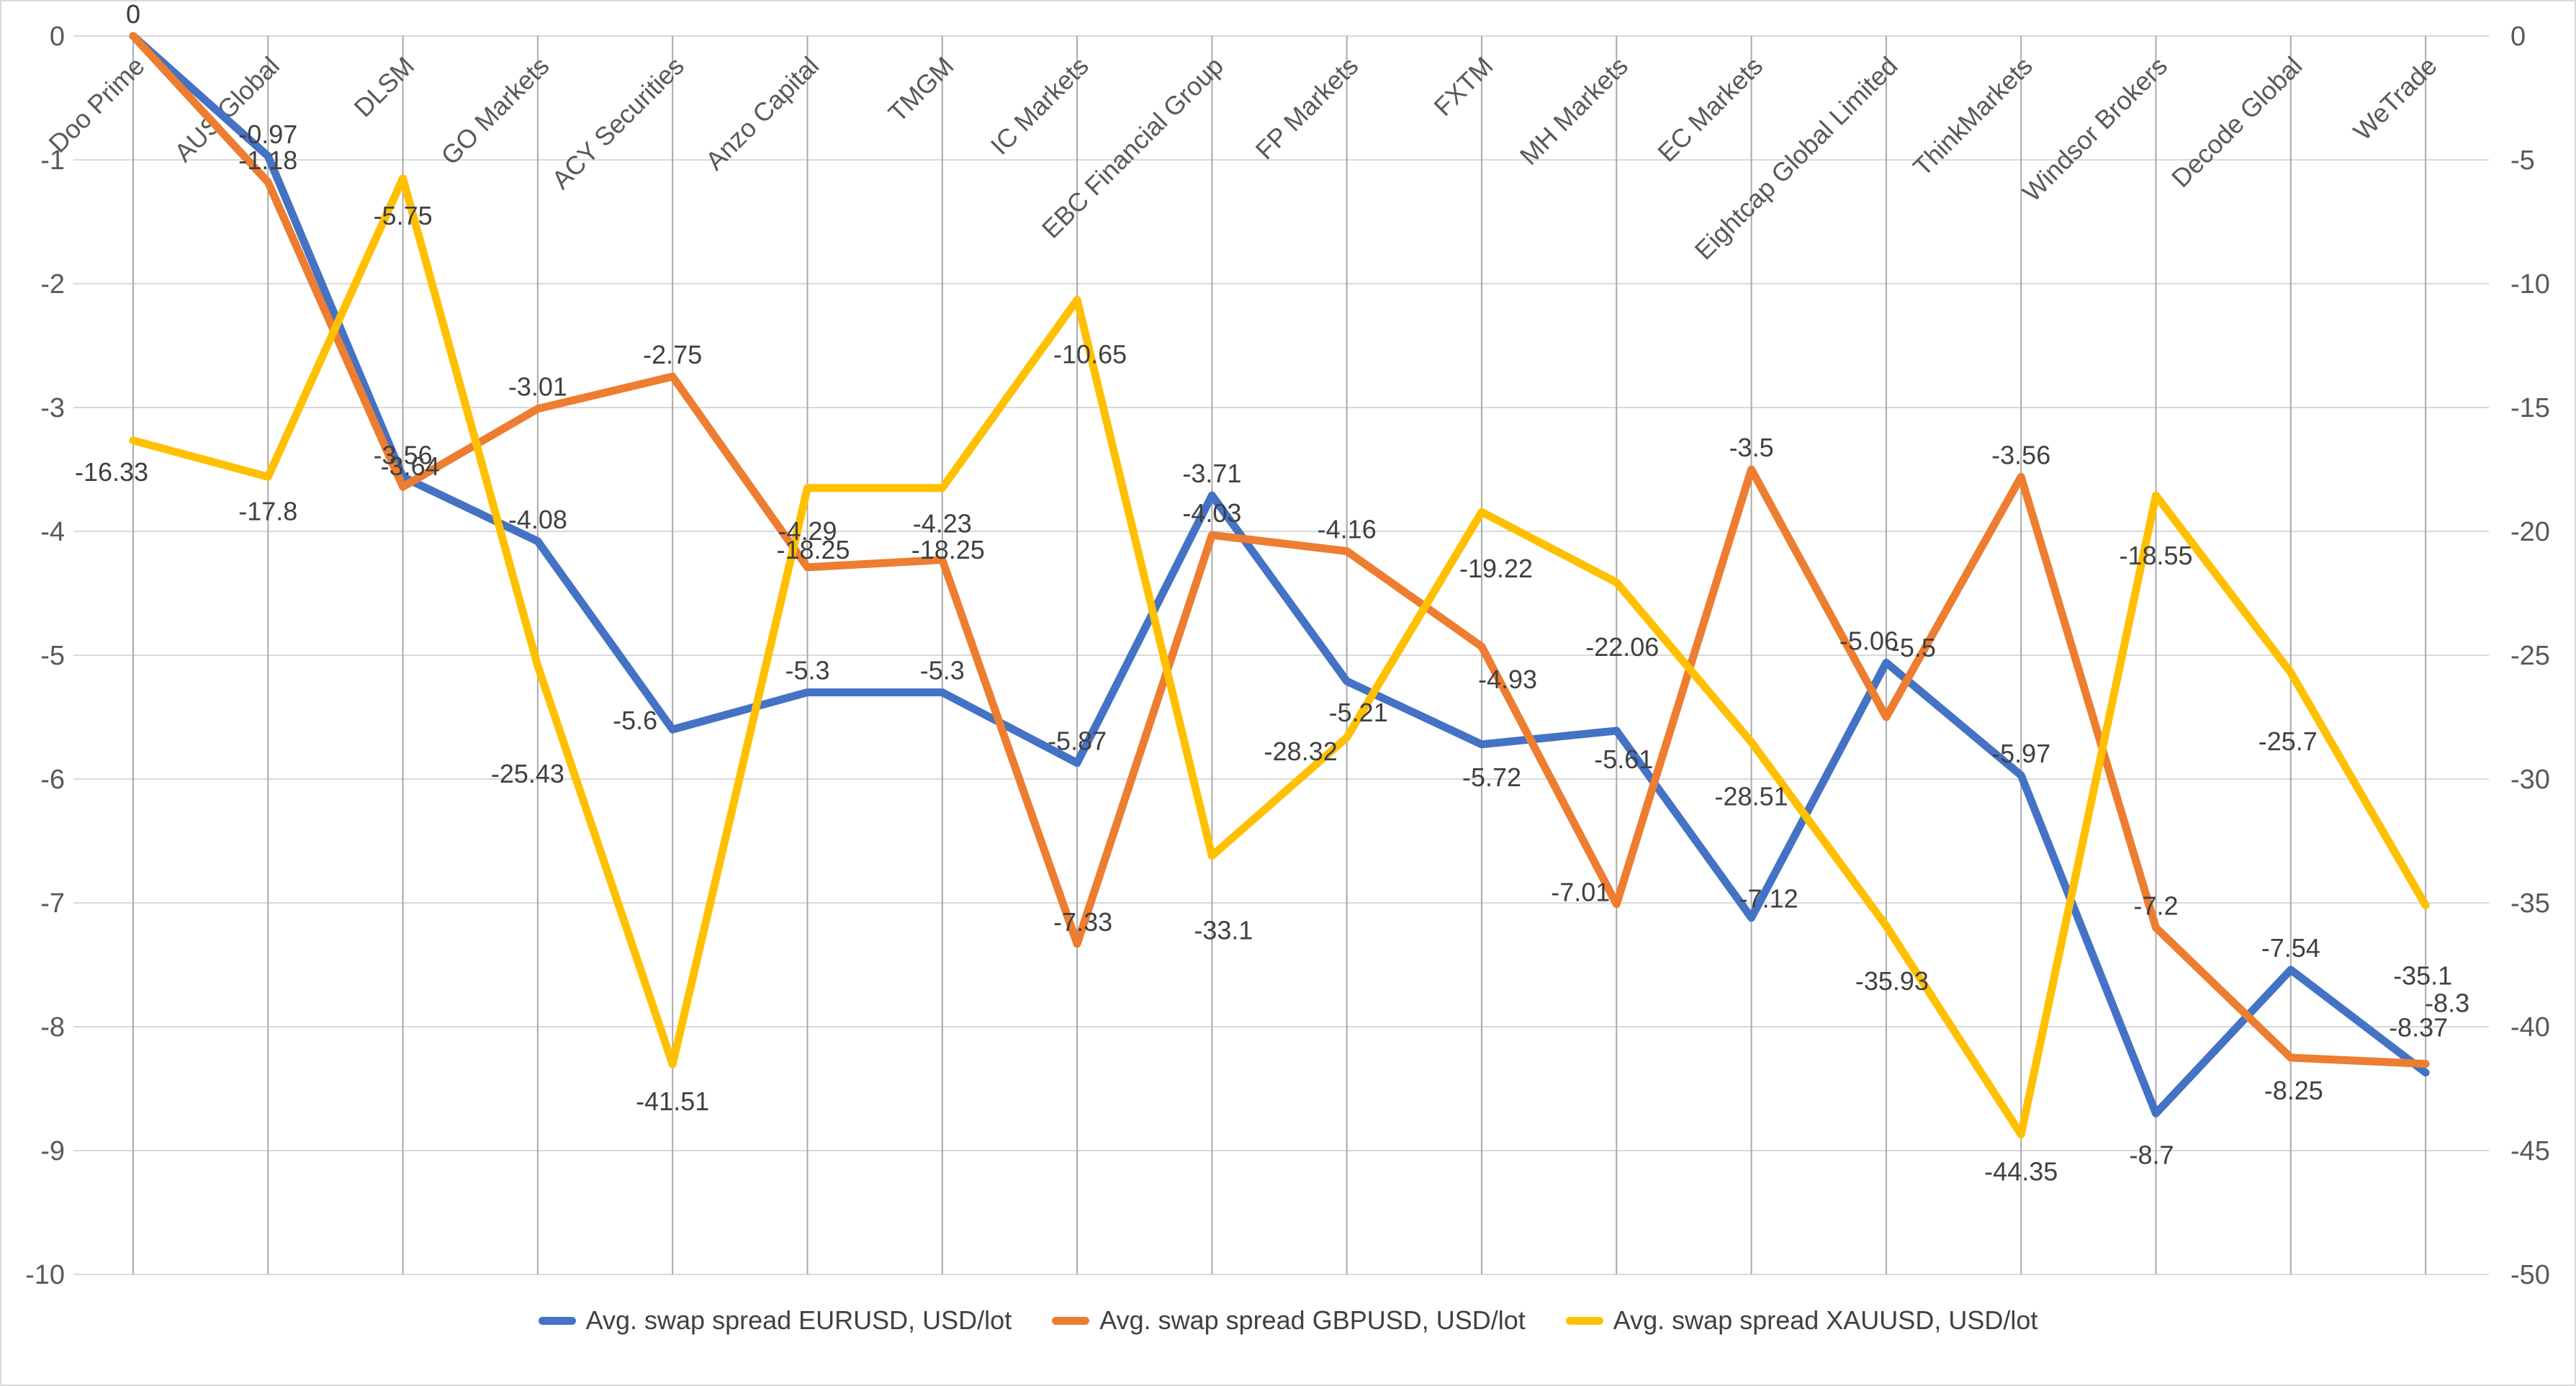  Describe the element at coordinates (2530, 656) in the screenshot. I see `right-axis-tick: -25` at that location.